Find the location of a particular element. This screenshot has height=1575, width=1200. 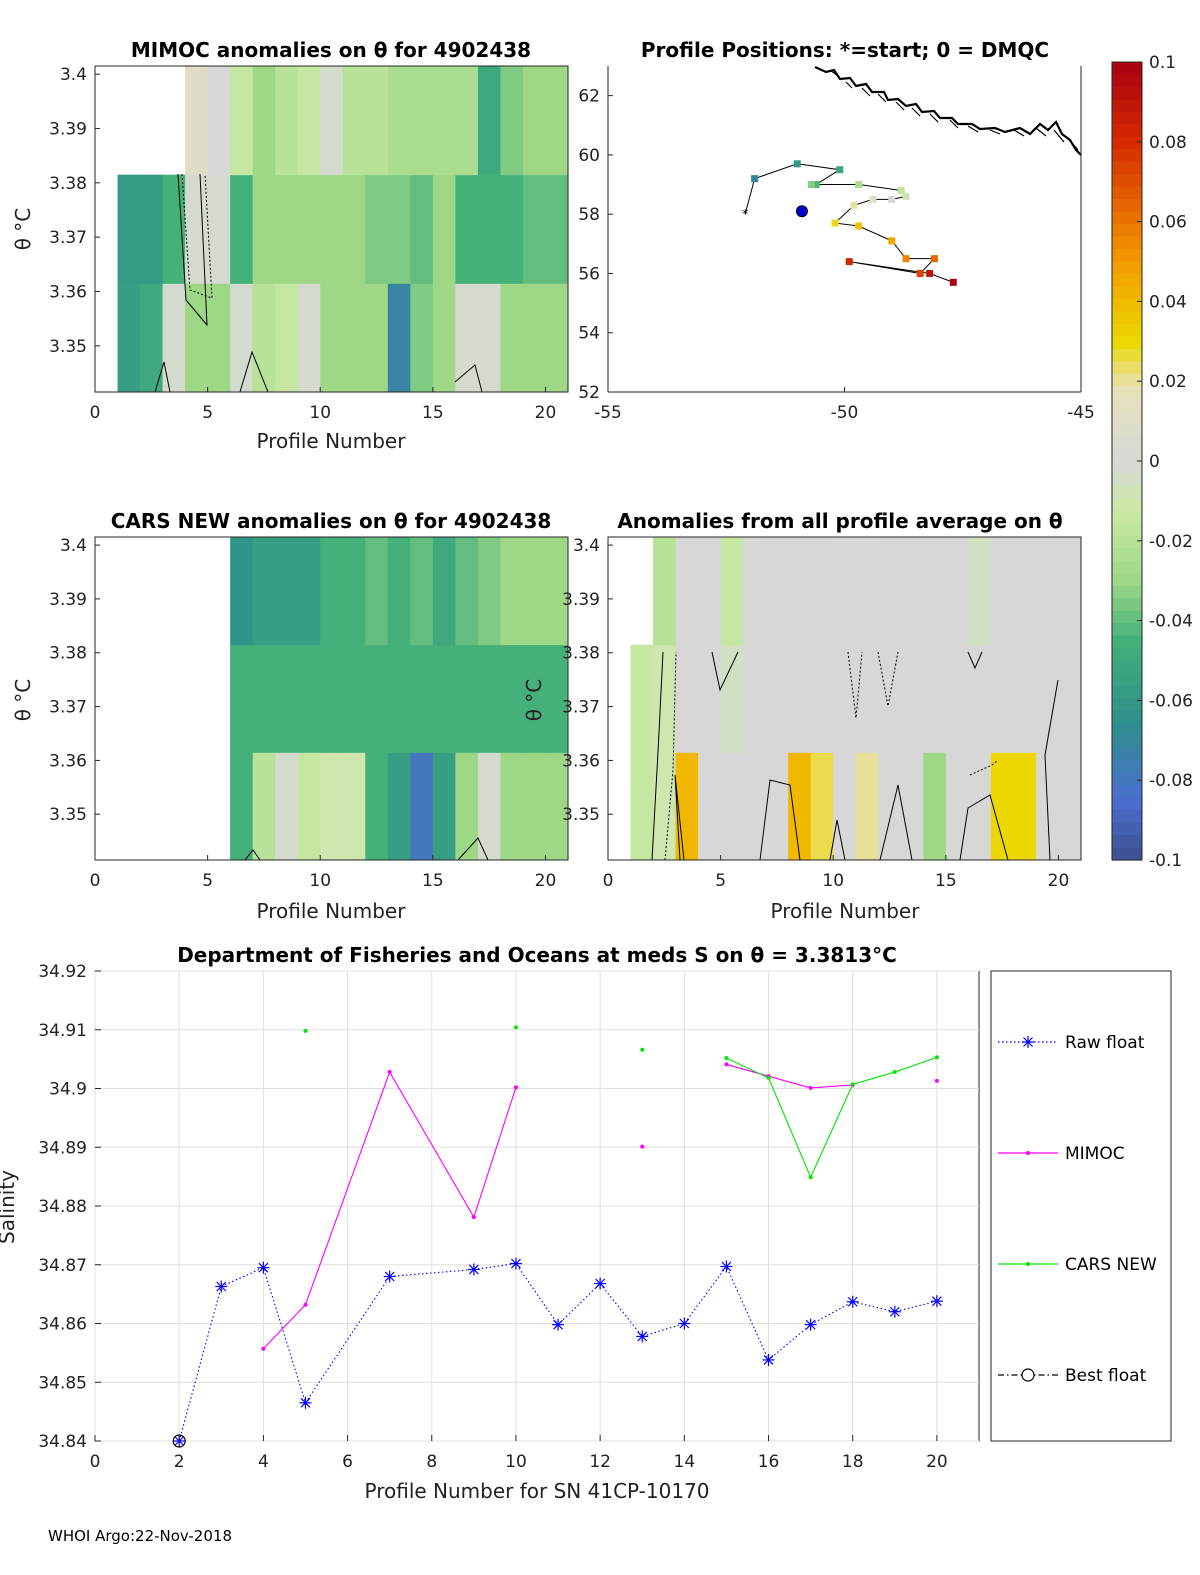

cars-cell-p17-b2 is located at coordinates (489, 591).